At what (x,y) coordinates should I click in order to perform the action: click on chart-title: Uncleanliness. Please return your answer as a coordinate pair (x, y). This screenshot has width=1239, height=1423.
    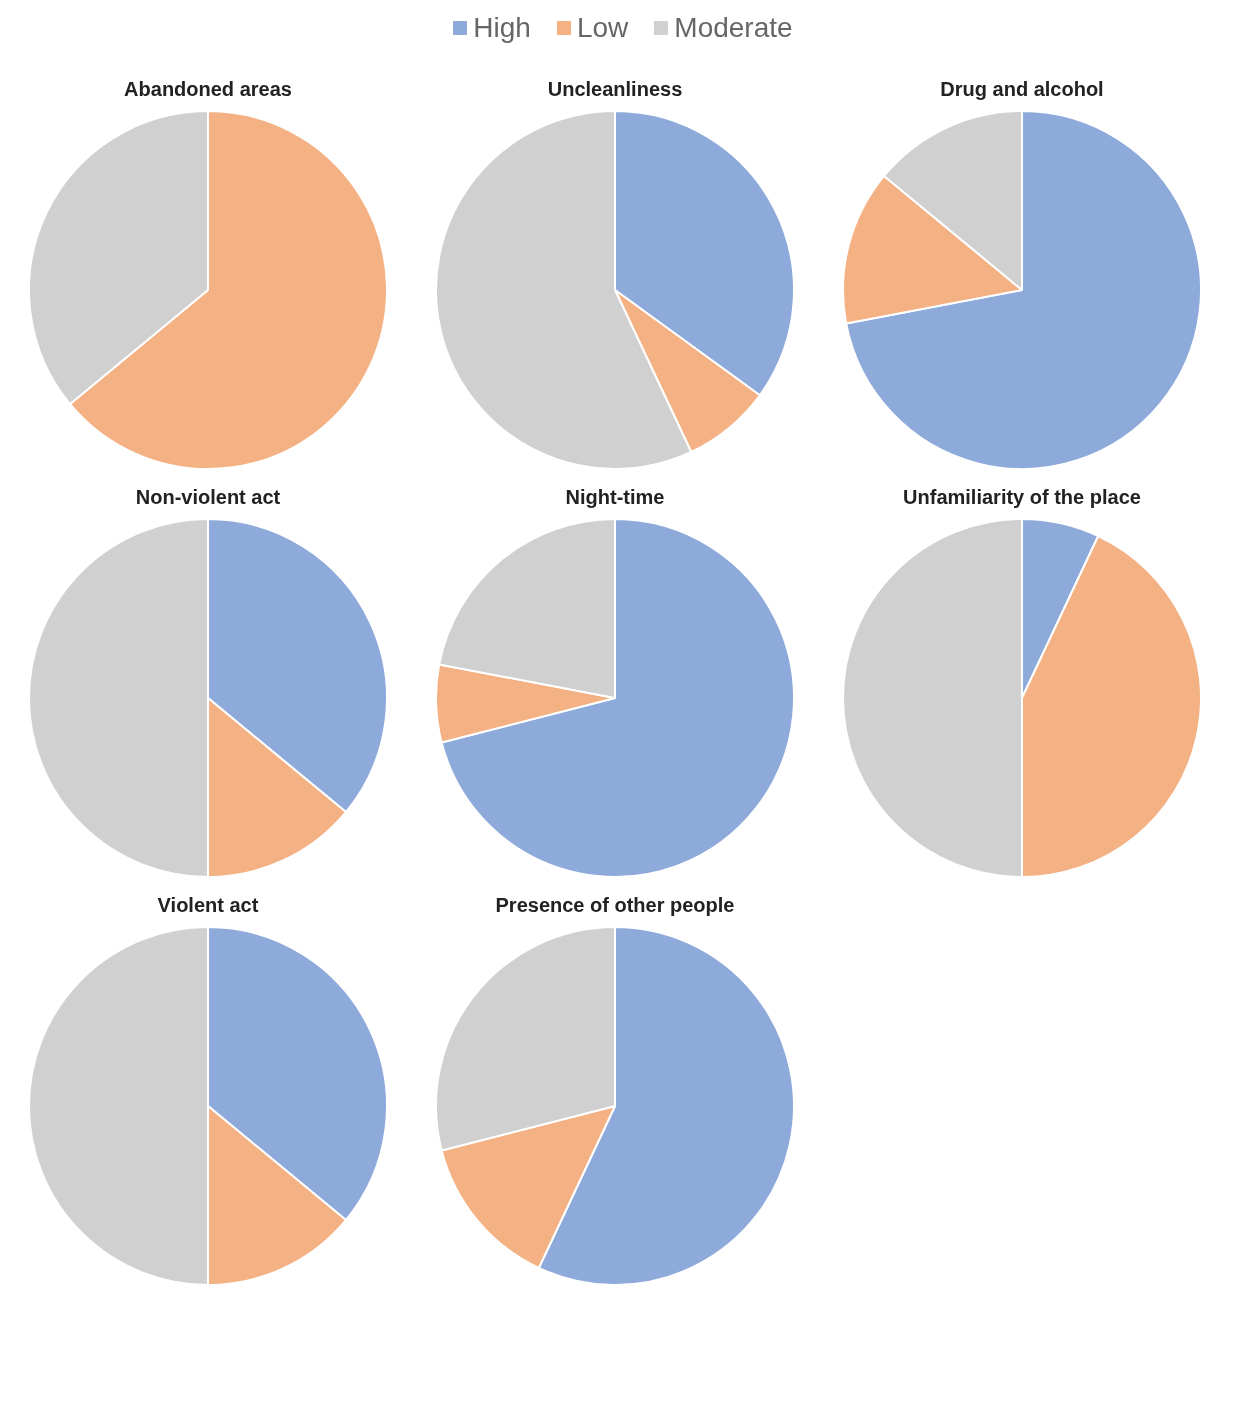
    Looking at the image, I should click on (615, 88).